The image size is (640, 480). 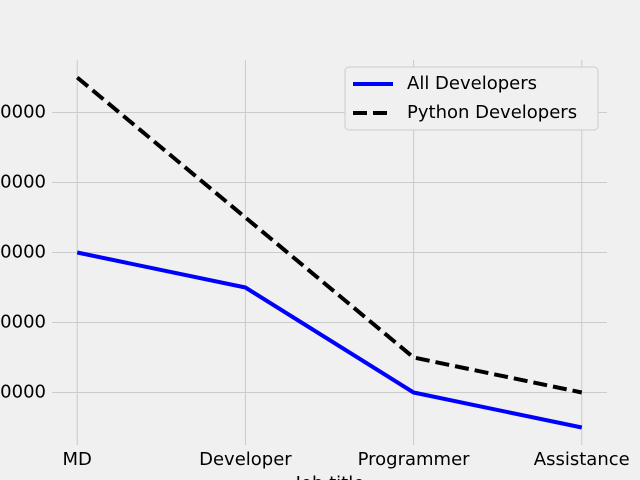 I want to click on legend-label: All Developers, so click(x=472, y=83).